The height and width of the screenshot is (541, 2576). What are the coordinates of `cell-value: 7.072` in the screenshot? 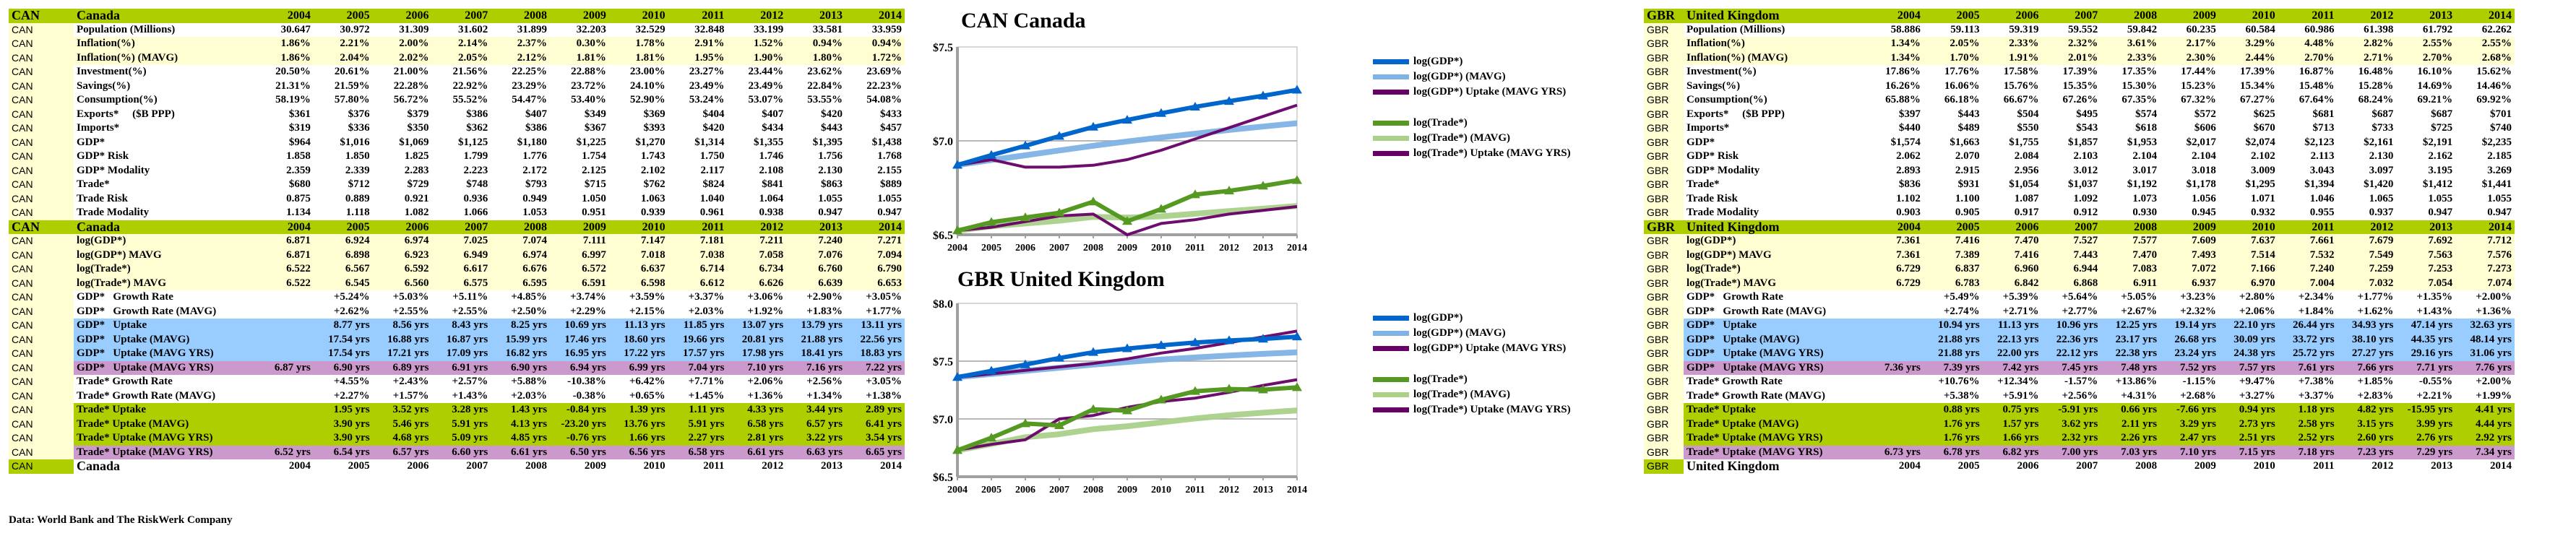 It's located at (2189, 269).